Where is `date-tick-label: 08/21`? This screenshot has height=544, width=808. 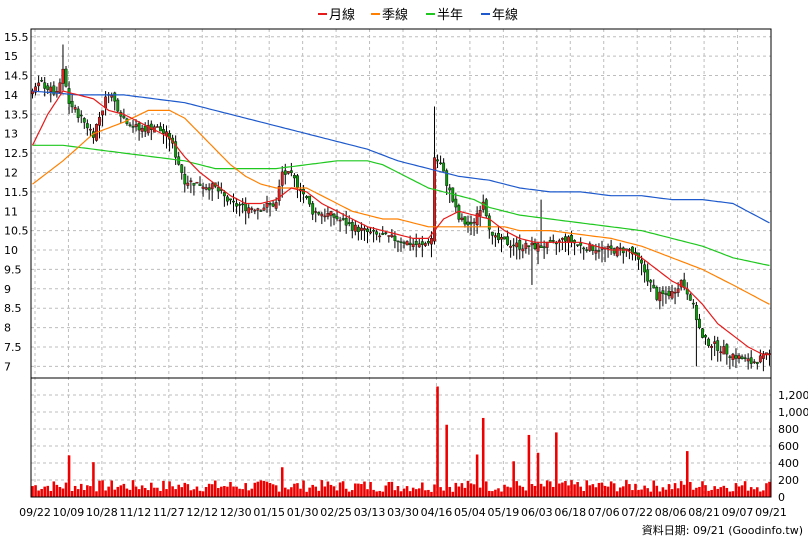 date-tick-label: 08/21 is located at coordinates (704, 512).